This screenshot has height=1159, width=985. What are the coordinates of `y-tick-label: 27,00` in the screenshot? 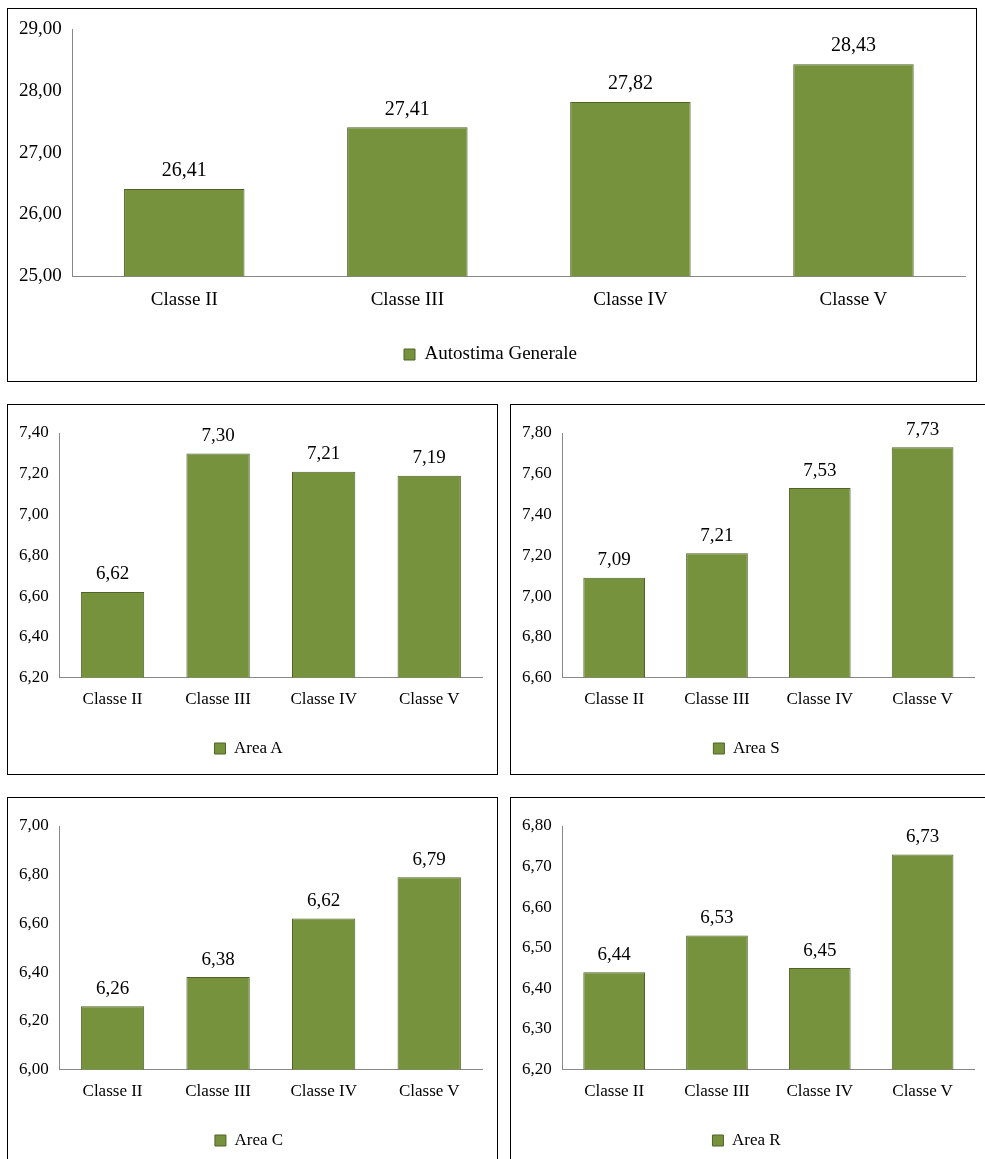 It's located at (40, 151).